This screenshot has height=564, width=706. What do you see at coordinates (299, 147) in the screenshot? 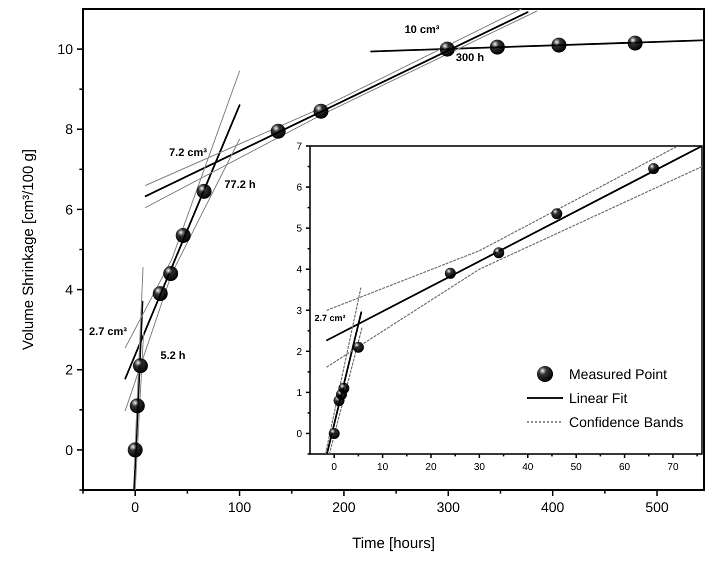
I see `y-tick-label: 7` at bounding box center [299, 147].